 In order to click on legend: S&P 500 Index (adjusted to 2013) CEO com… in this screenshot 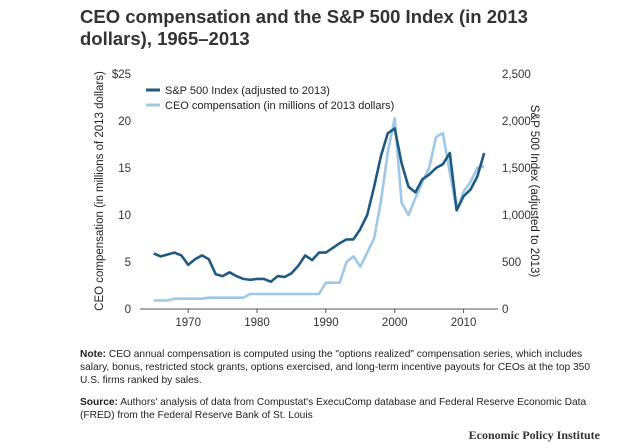, I will do `click(270, 98)`.